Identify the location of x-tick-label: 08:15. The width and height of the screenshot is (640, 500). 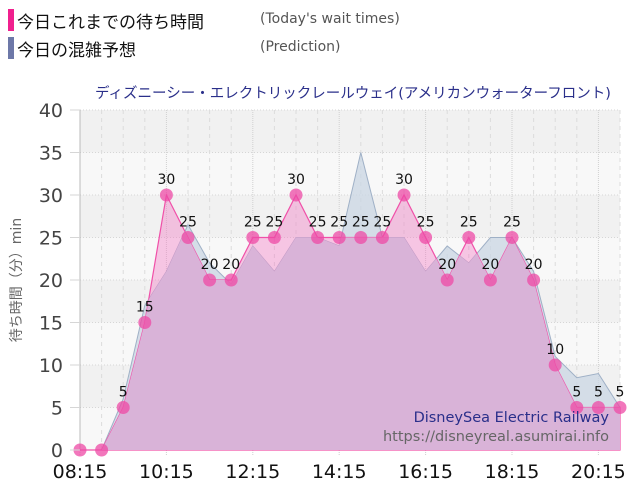
(80, 472).